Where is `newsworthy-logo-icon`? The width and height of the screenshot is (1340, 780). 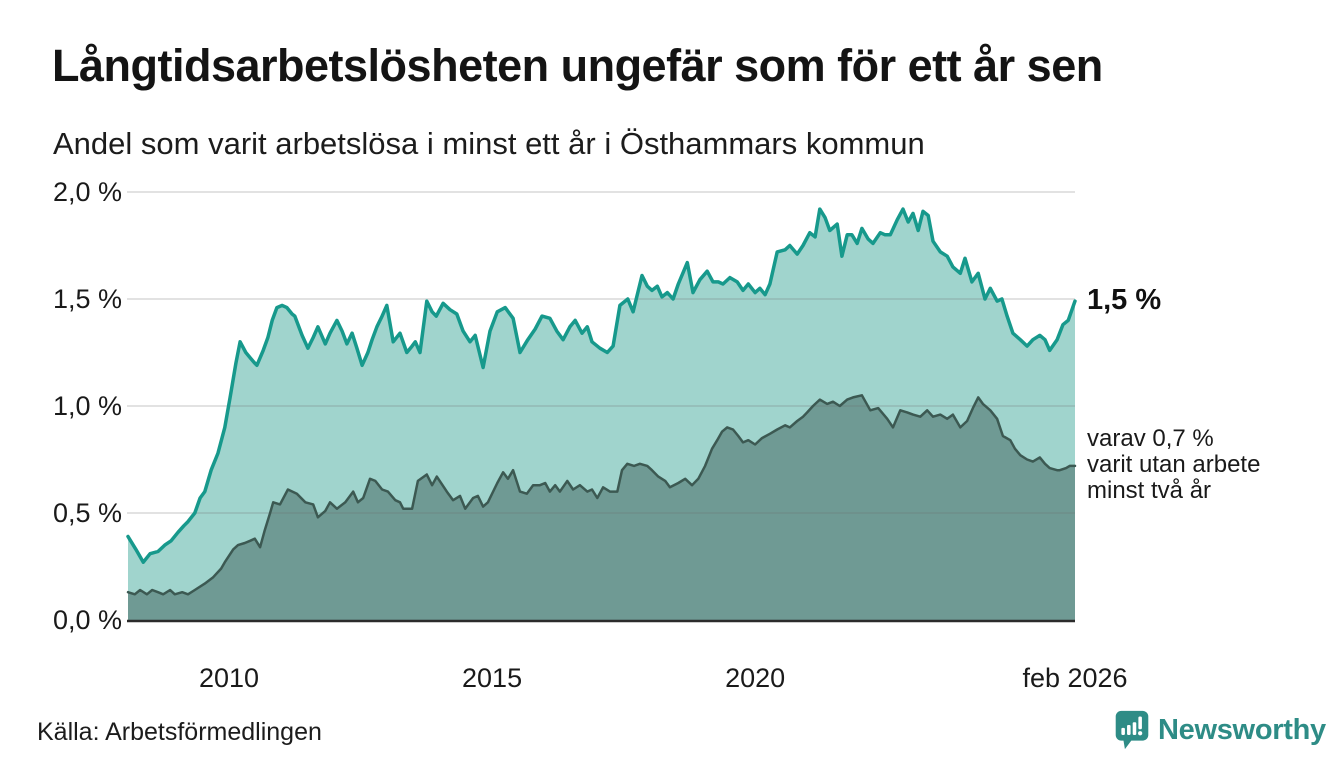
newsworthy-logo-icon is located at coordinates (1132, 730).